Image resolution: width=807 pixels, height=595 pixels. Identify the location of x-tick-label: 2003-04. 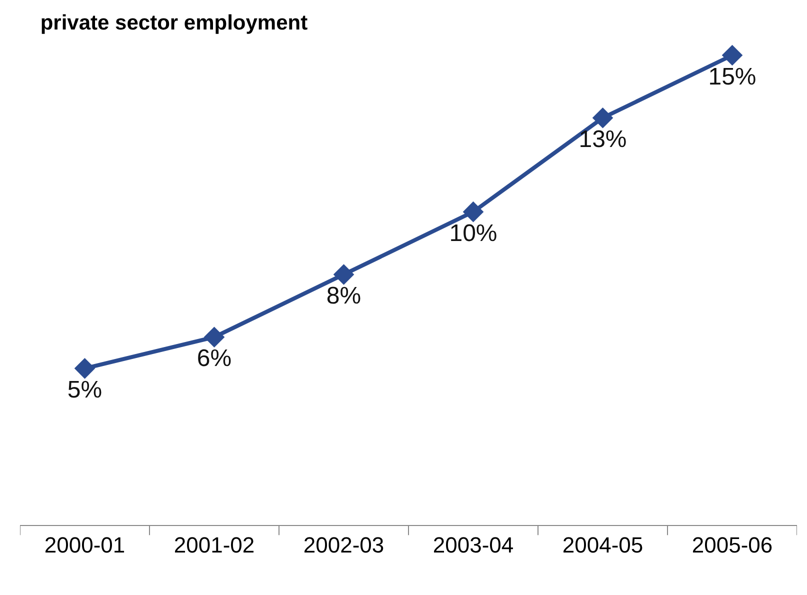
(473, 545).